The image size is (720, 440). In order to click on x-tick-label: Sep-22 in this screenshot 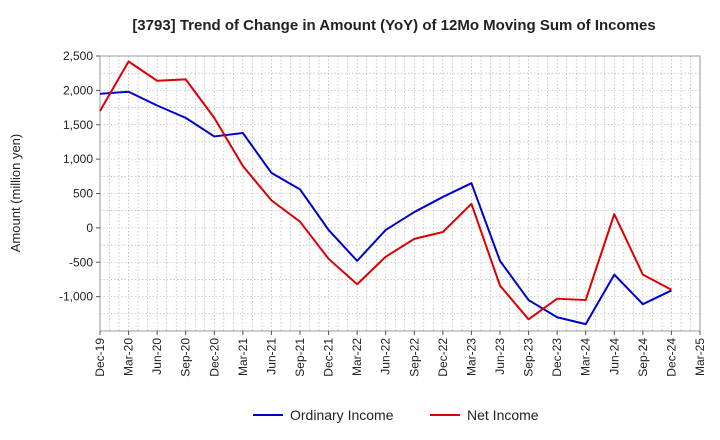, I will do `click(414, 357)`.